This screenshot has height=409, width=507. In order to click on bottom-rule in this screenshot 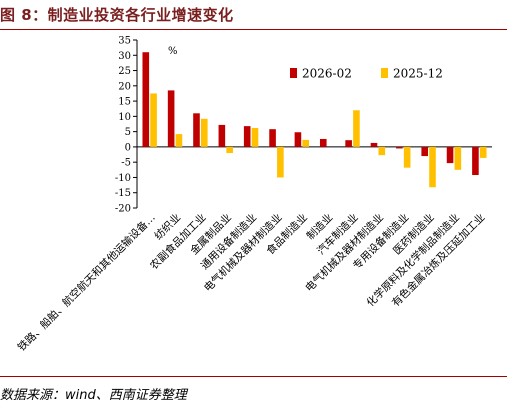, I will do `click(253, 376)`.